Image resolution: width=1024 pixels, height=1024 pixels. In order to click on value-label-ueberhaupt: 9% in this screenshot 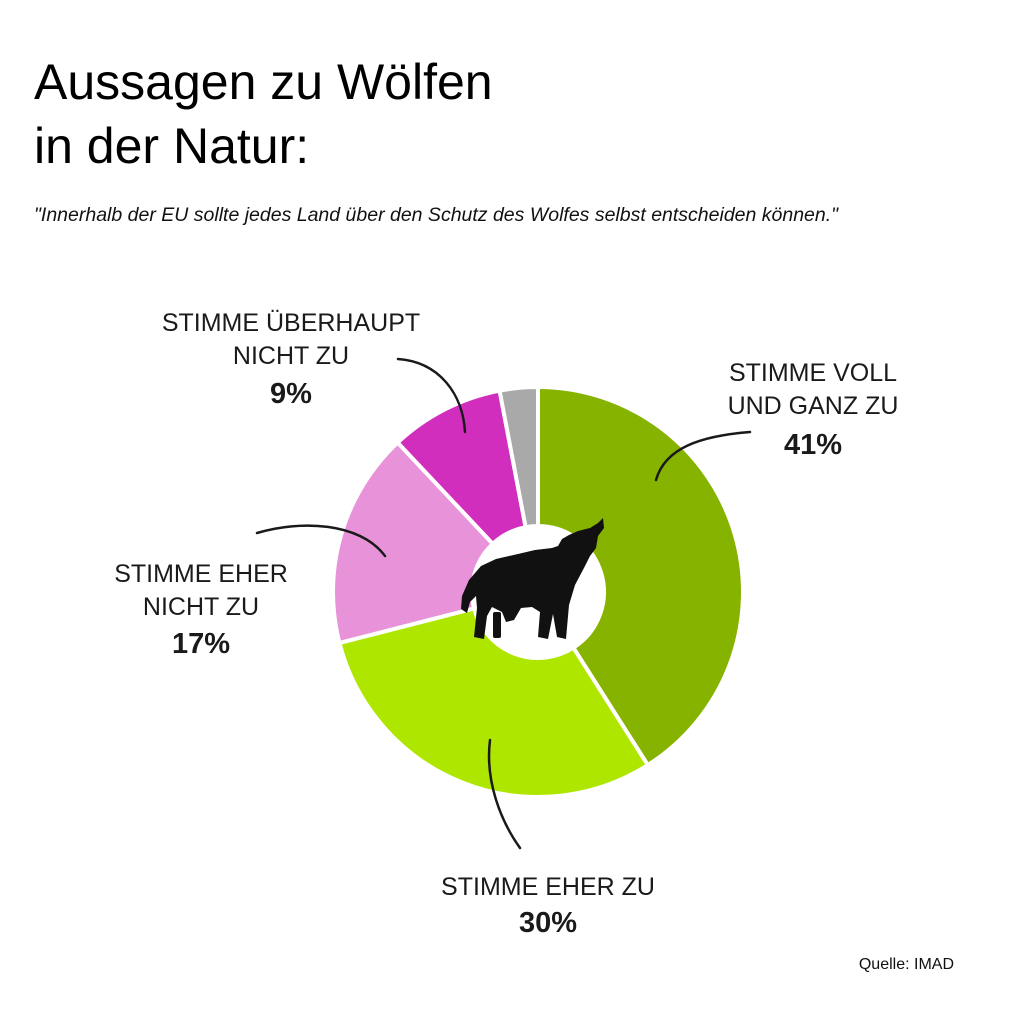, I will do `click(291, 394)`.